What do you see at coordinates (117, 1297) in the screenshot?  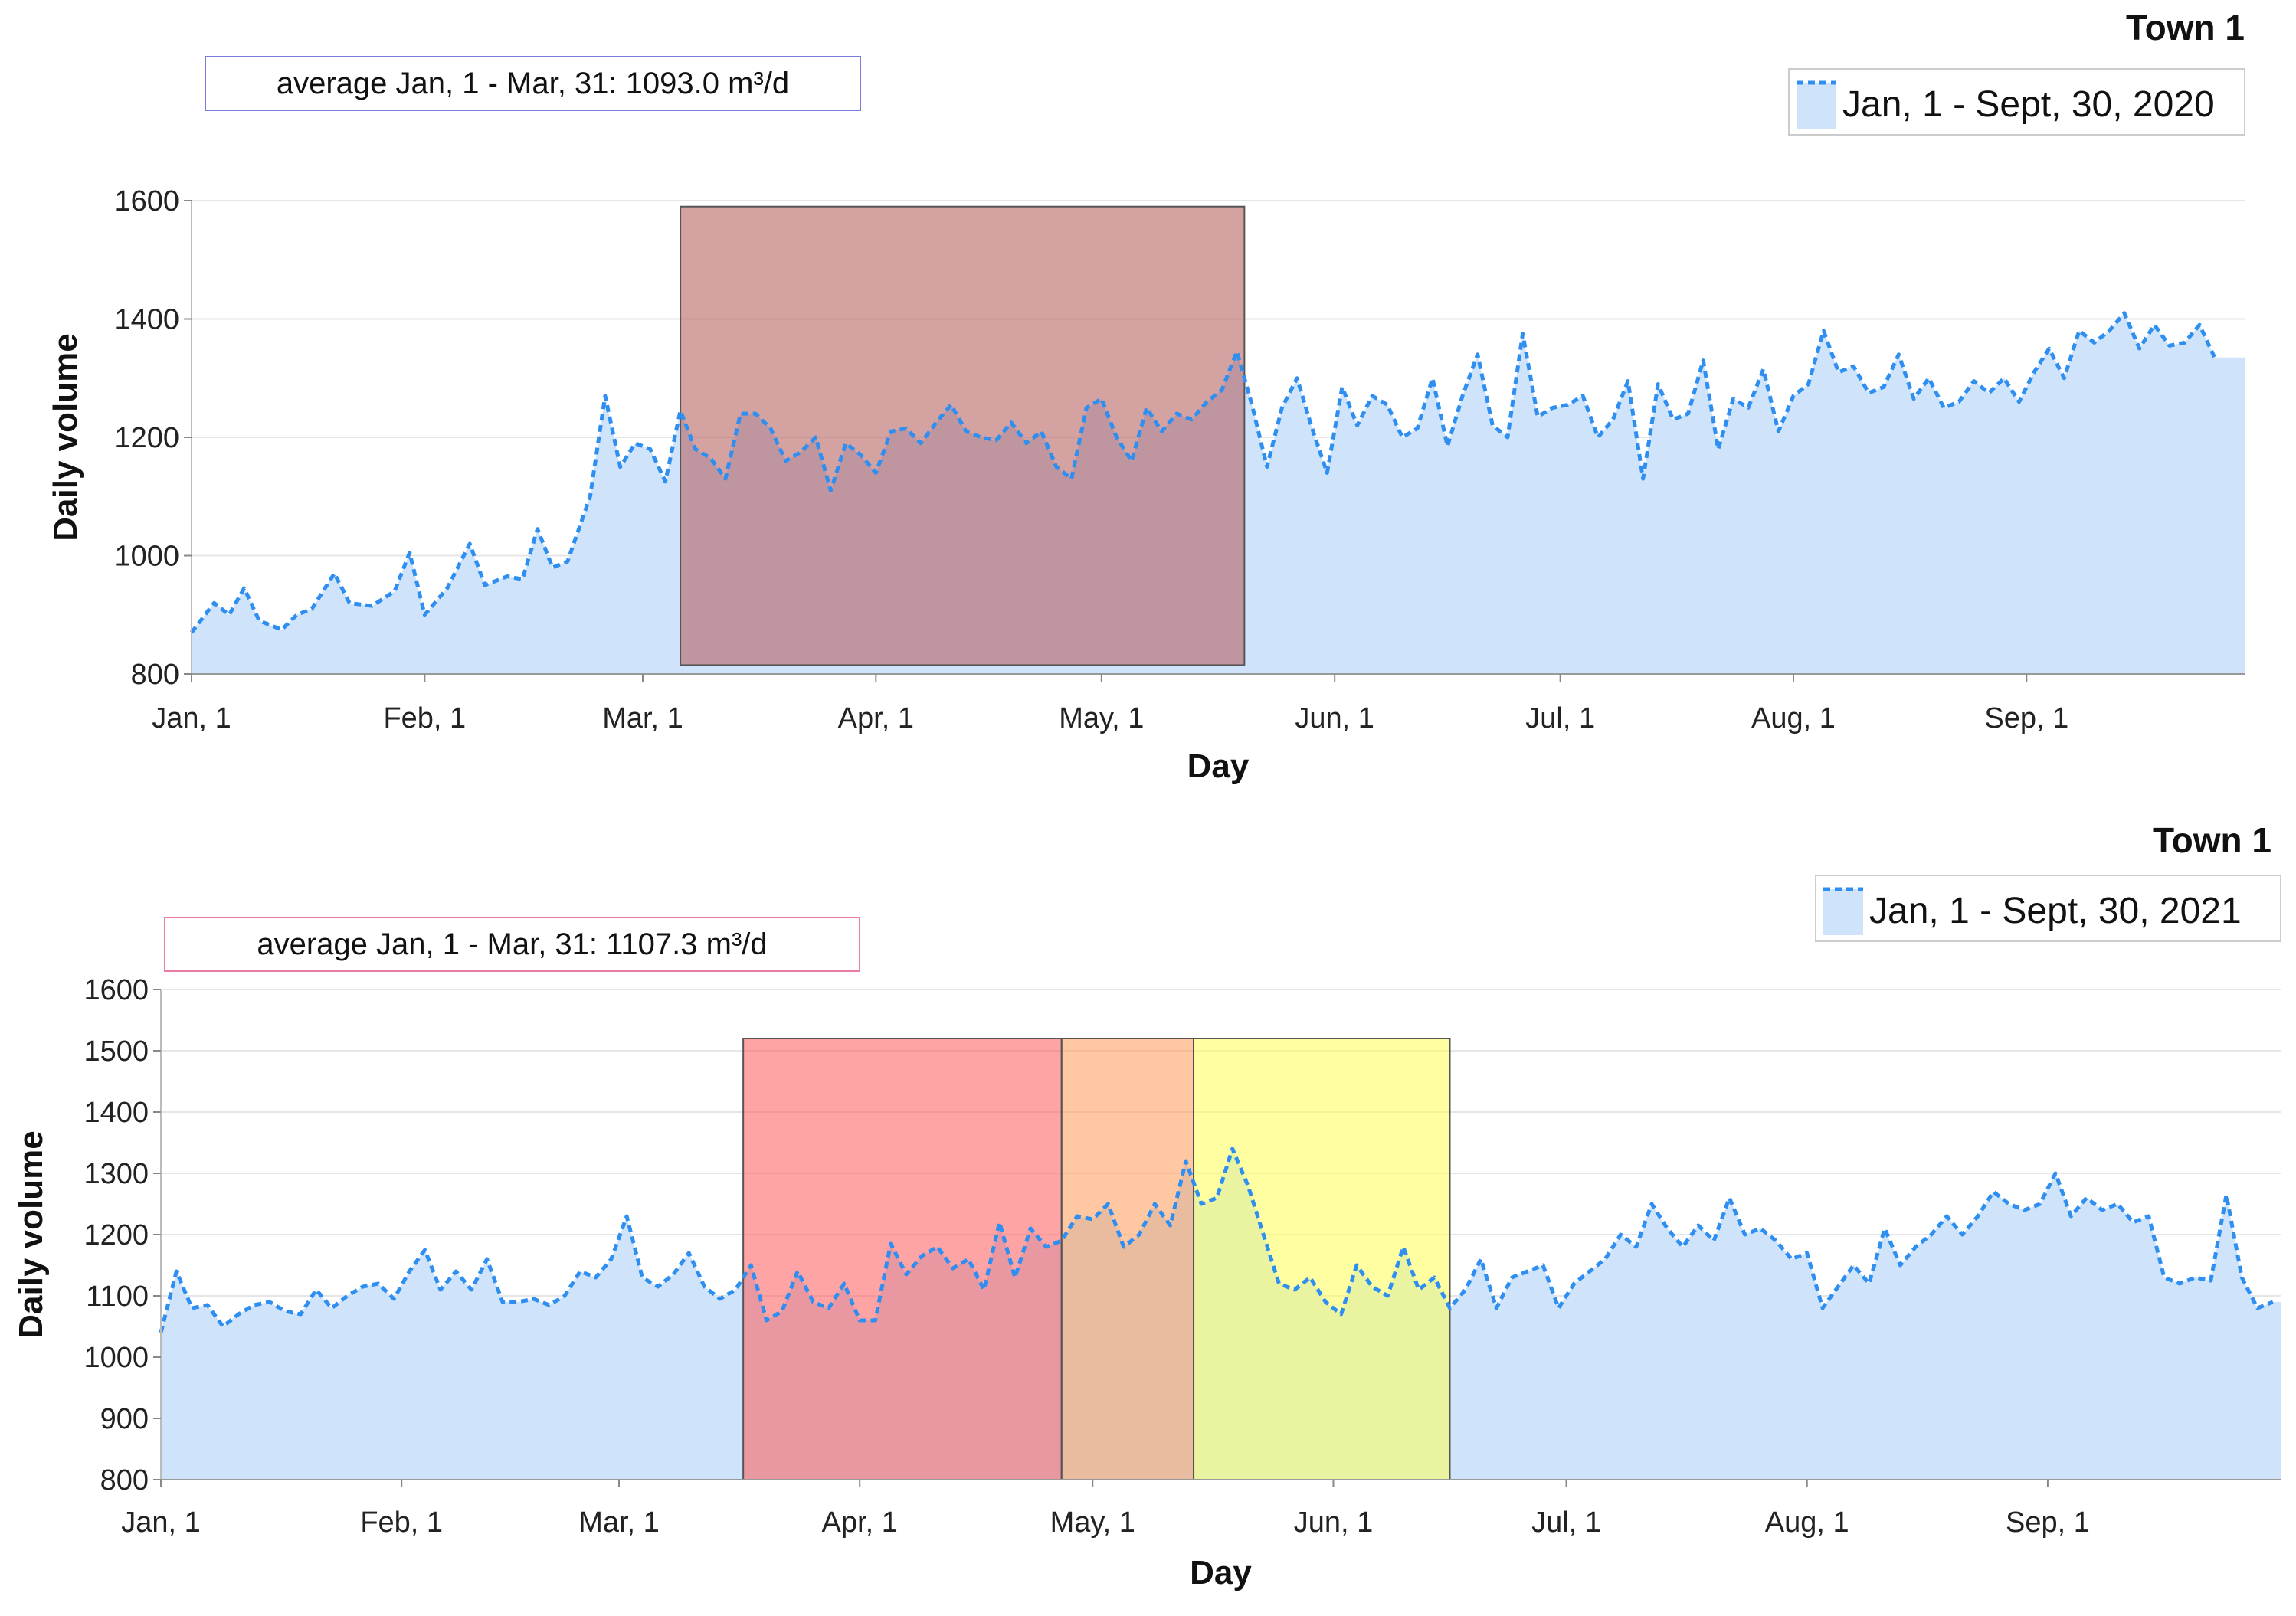 I see `y-tick-label: 1100` at bounding box center [117, 1297].